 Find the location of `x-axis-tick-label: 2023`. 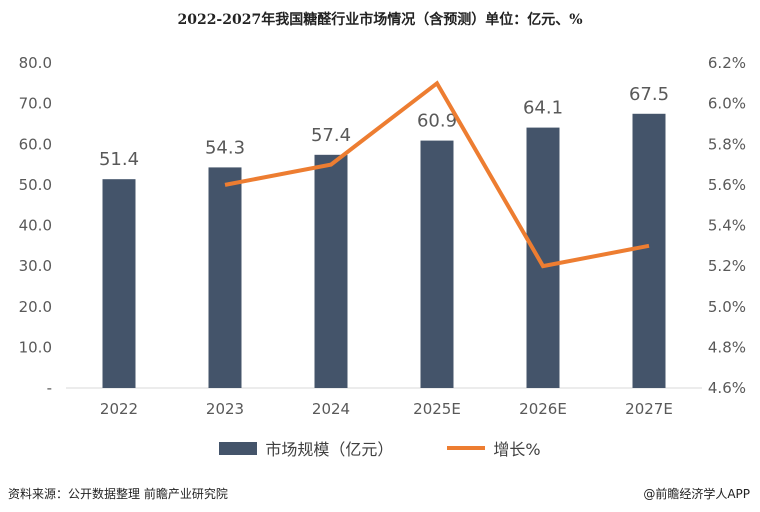

x-axis-tick-label: 2023 is located at coordinates (225, 409).